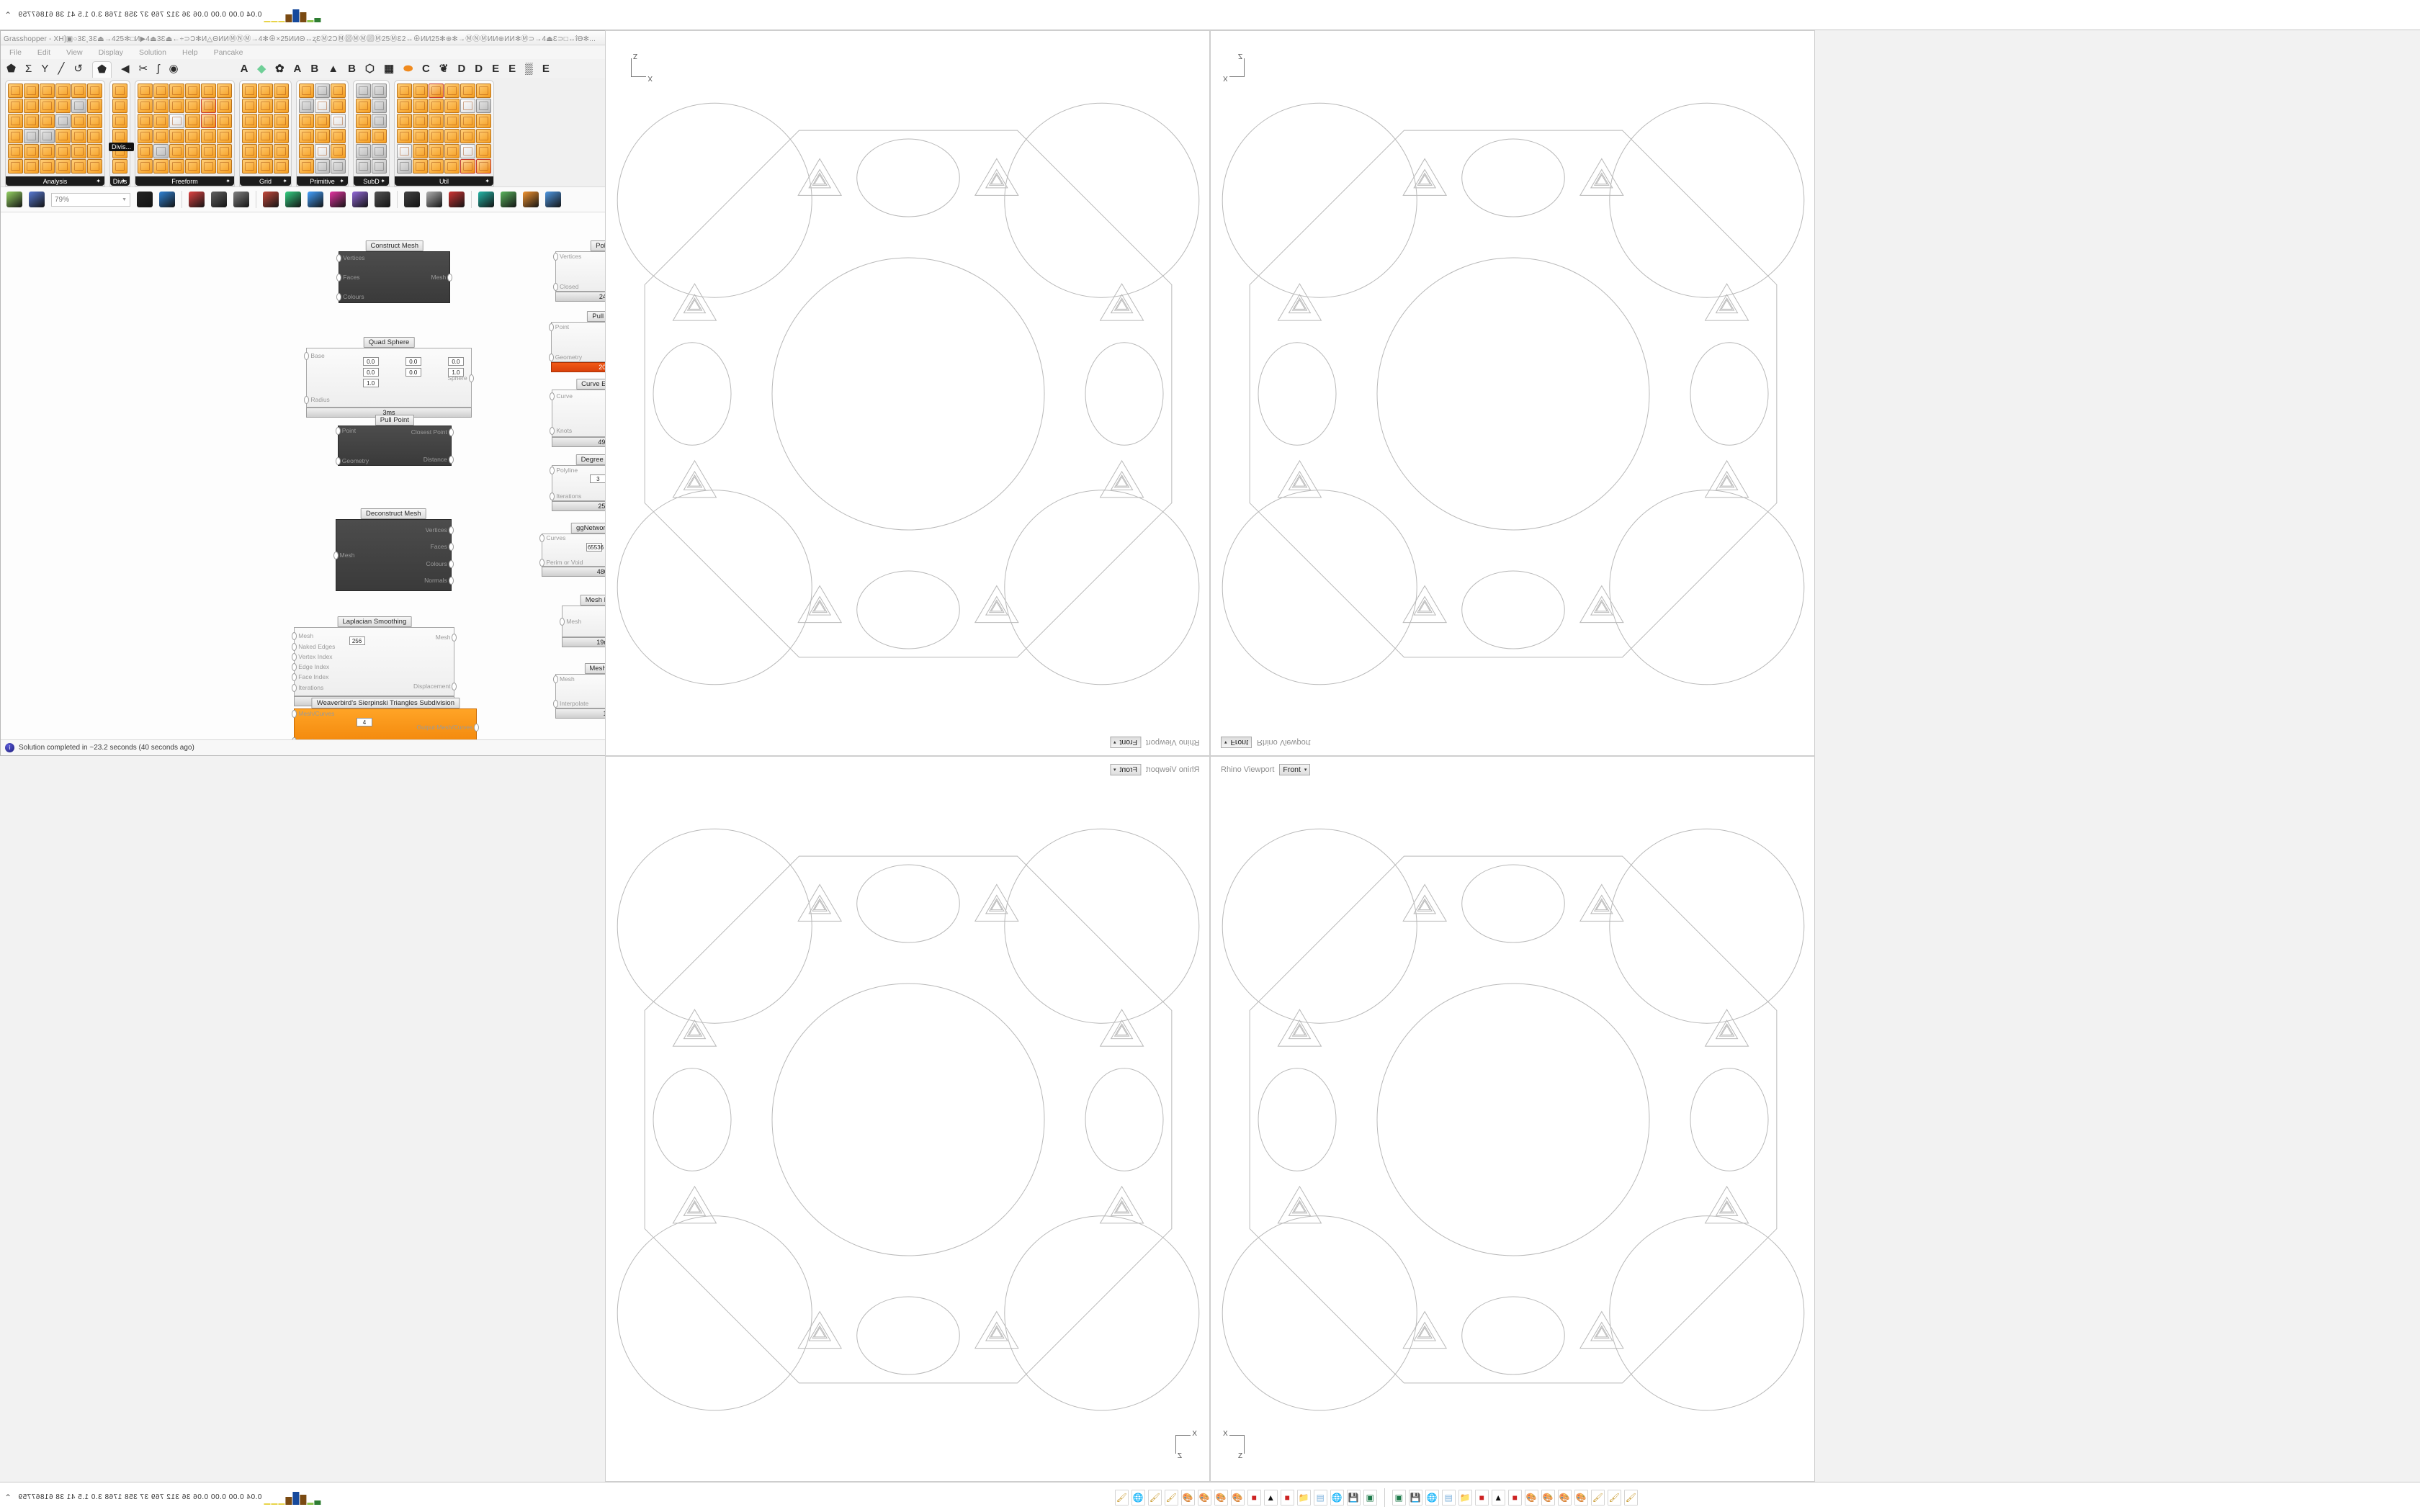  I want to click on input-nub-1-quad-sphere-br, so click(307, 400).